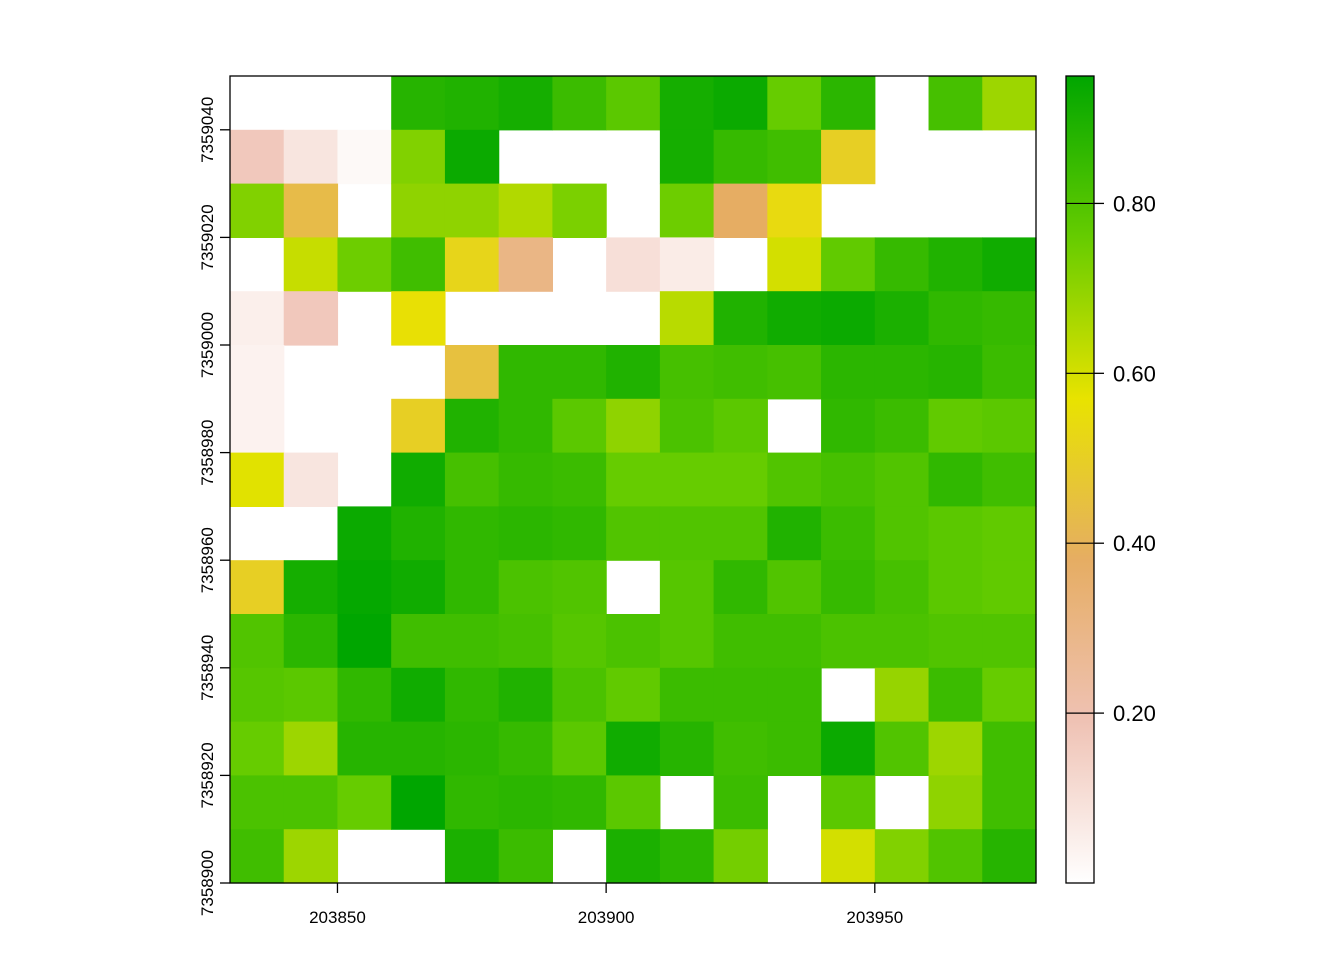 Image resolution: width=1344 pixels, height=960 pixels. Describe the element at coordinates (207, 453) in the screenshot. I see `y-tick-label: 7358980` at that location.